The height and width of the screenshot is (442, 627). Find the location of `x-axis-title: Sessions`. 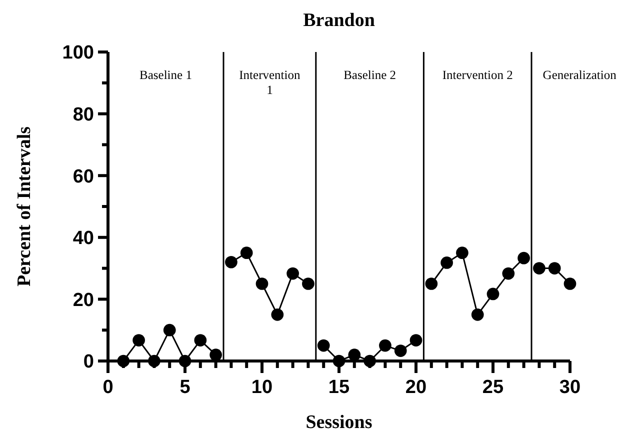

x-axis-title: Sessions is located at coordinates (339, 422).